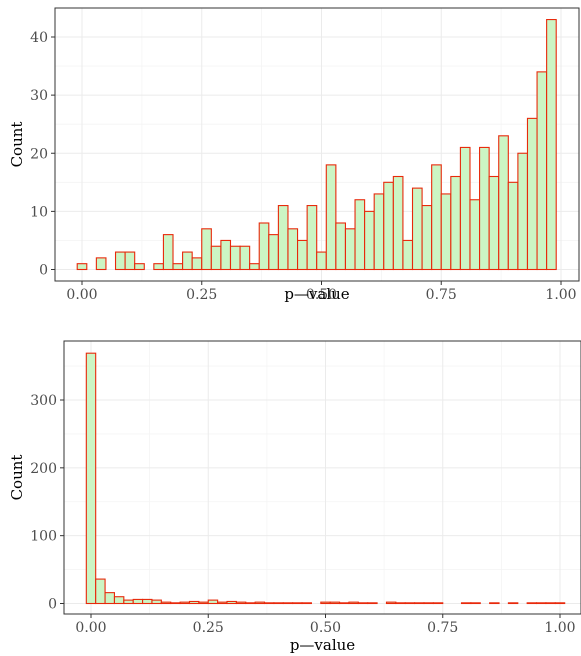  I want to click on y-tick-label: 30, so click(39, 96).